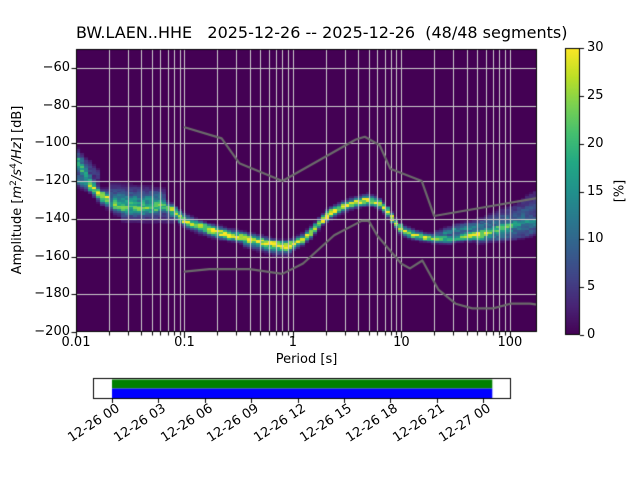 The width and height of the screenshot is (640, 480). What do you see at coordinates (591, 334) in the screenshot?
I see `colorbar-tick-label: 0` at bounding box center [591, 334].